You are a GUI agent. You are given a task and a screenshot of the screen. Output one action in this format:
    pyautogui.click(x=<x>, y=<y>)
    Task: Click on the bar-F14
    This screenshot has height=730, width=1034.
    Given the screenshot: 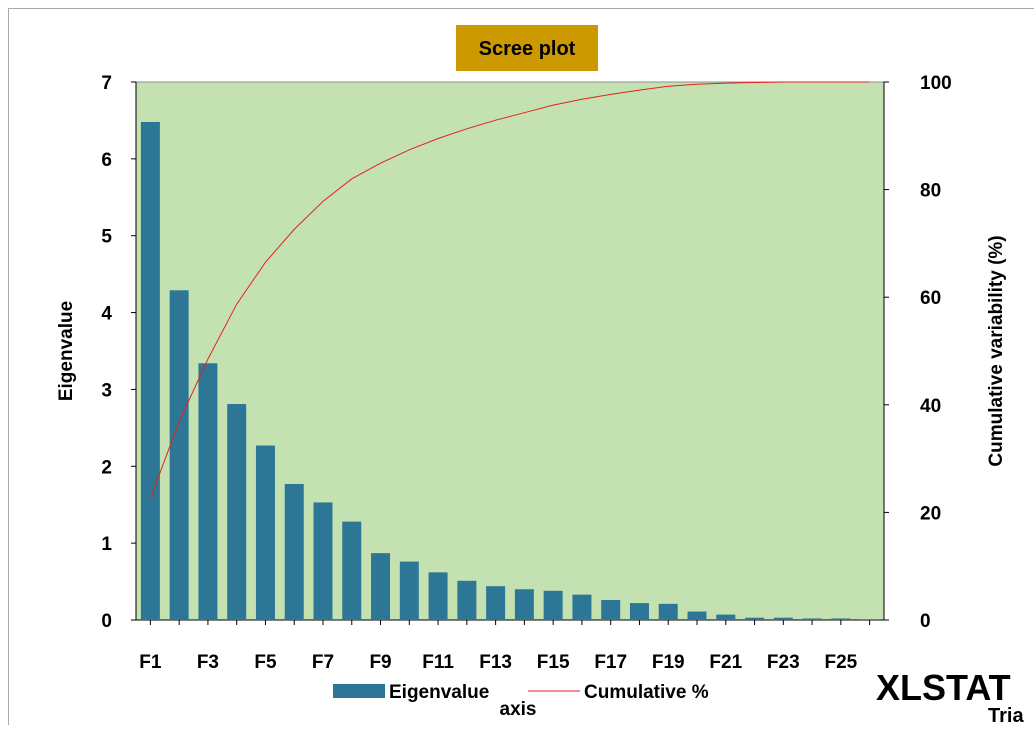 What is the action you would take?
    pyautogui.click(x=524, y=604)
    